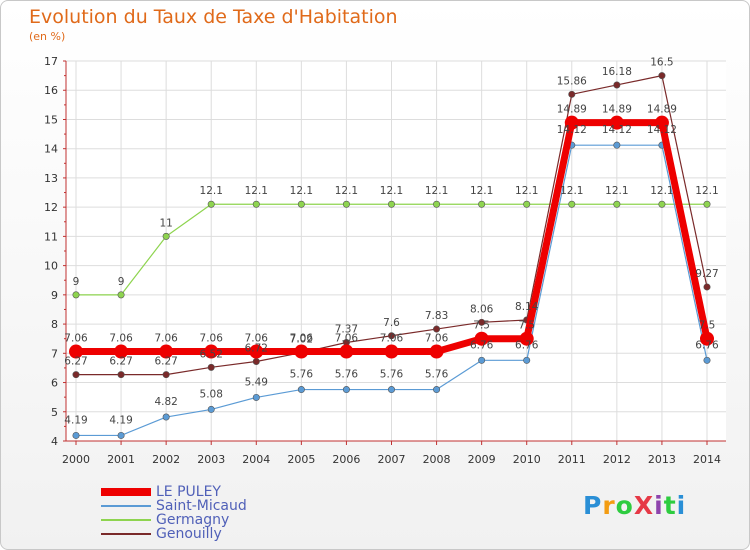  What do you see at coordinates (165, 402) in the screenshot?
I see `data-label-saint-micaud: 4.82` at bounding box center [165, 402].